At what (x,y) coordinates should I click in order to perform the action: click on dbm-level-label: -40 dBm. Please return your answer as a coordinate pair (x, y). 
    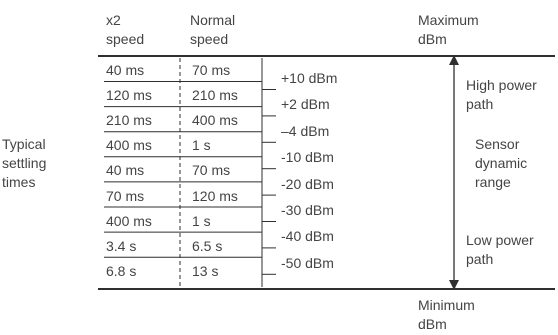
    Looking at the image, I should click on (307, 236).